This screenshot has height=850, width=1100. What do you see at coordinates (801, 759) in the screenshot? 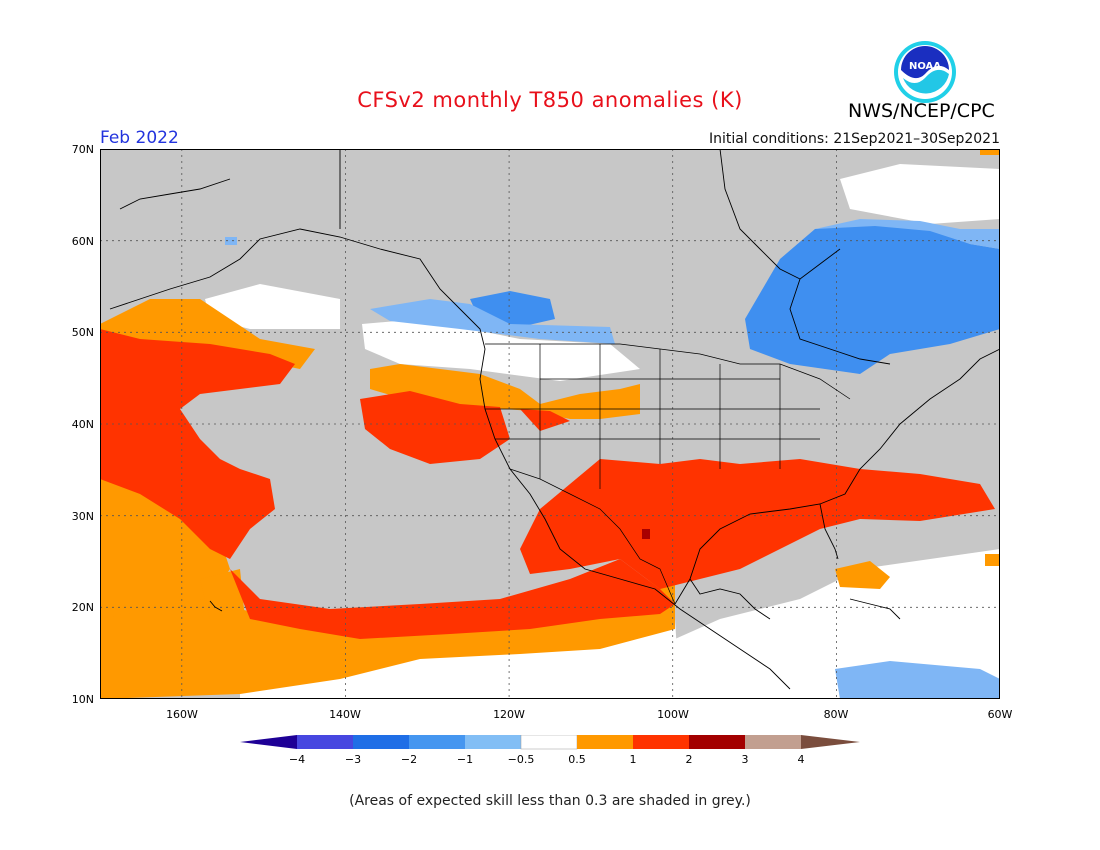
I see `colorbar-label: 4` at bounding box center [801, 759].